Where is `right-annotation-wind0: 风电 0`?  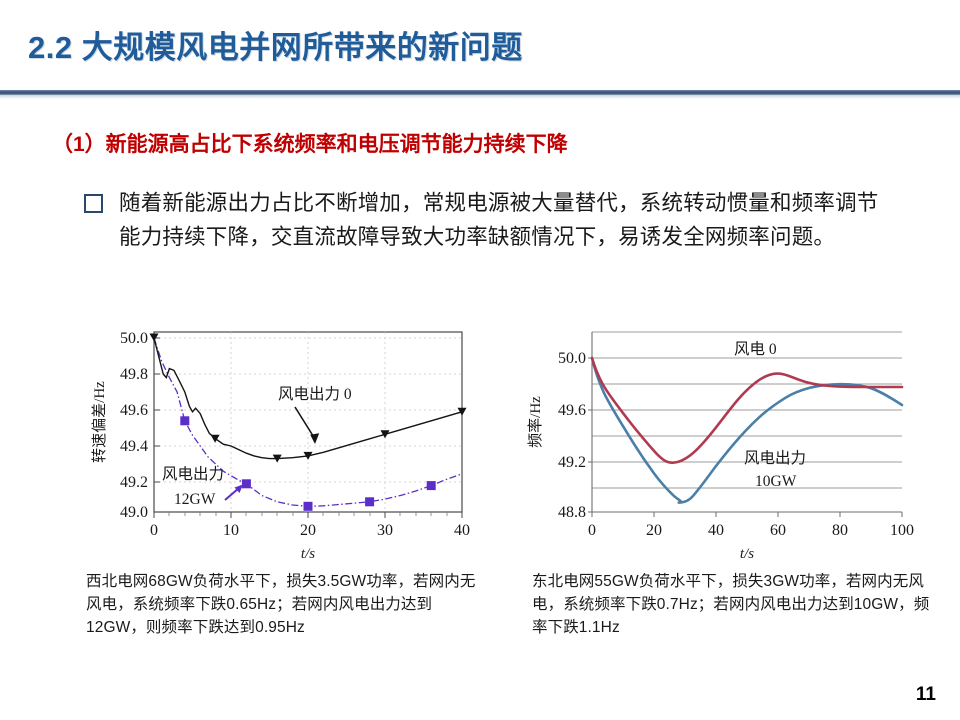 right-annotation-wind0: 风电 0 is located at coordinates (755, 349).